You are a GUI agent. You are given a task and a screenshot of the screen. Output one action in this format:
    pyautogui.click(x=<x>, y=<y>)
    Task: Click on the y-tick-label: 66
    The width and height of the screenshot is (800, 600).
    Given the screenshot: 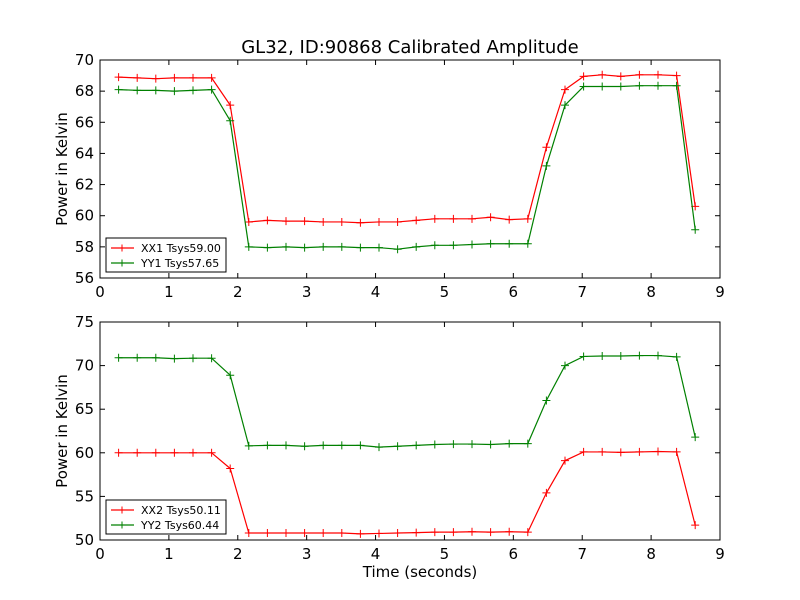 What is the action you would take?
    pyautogui.click(x=84, y=122)
    